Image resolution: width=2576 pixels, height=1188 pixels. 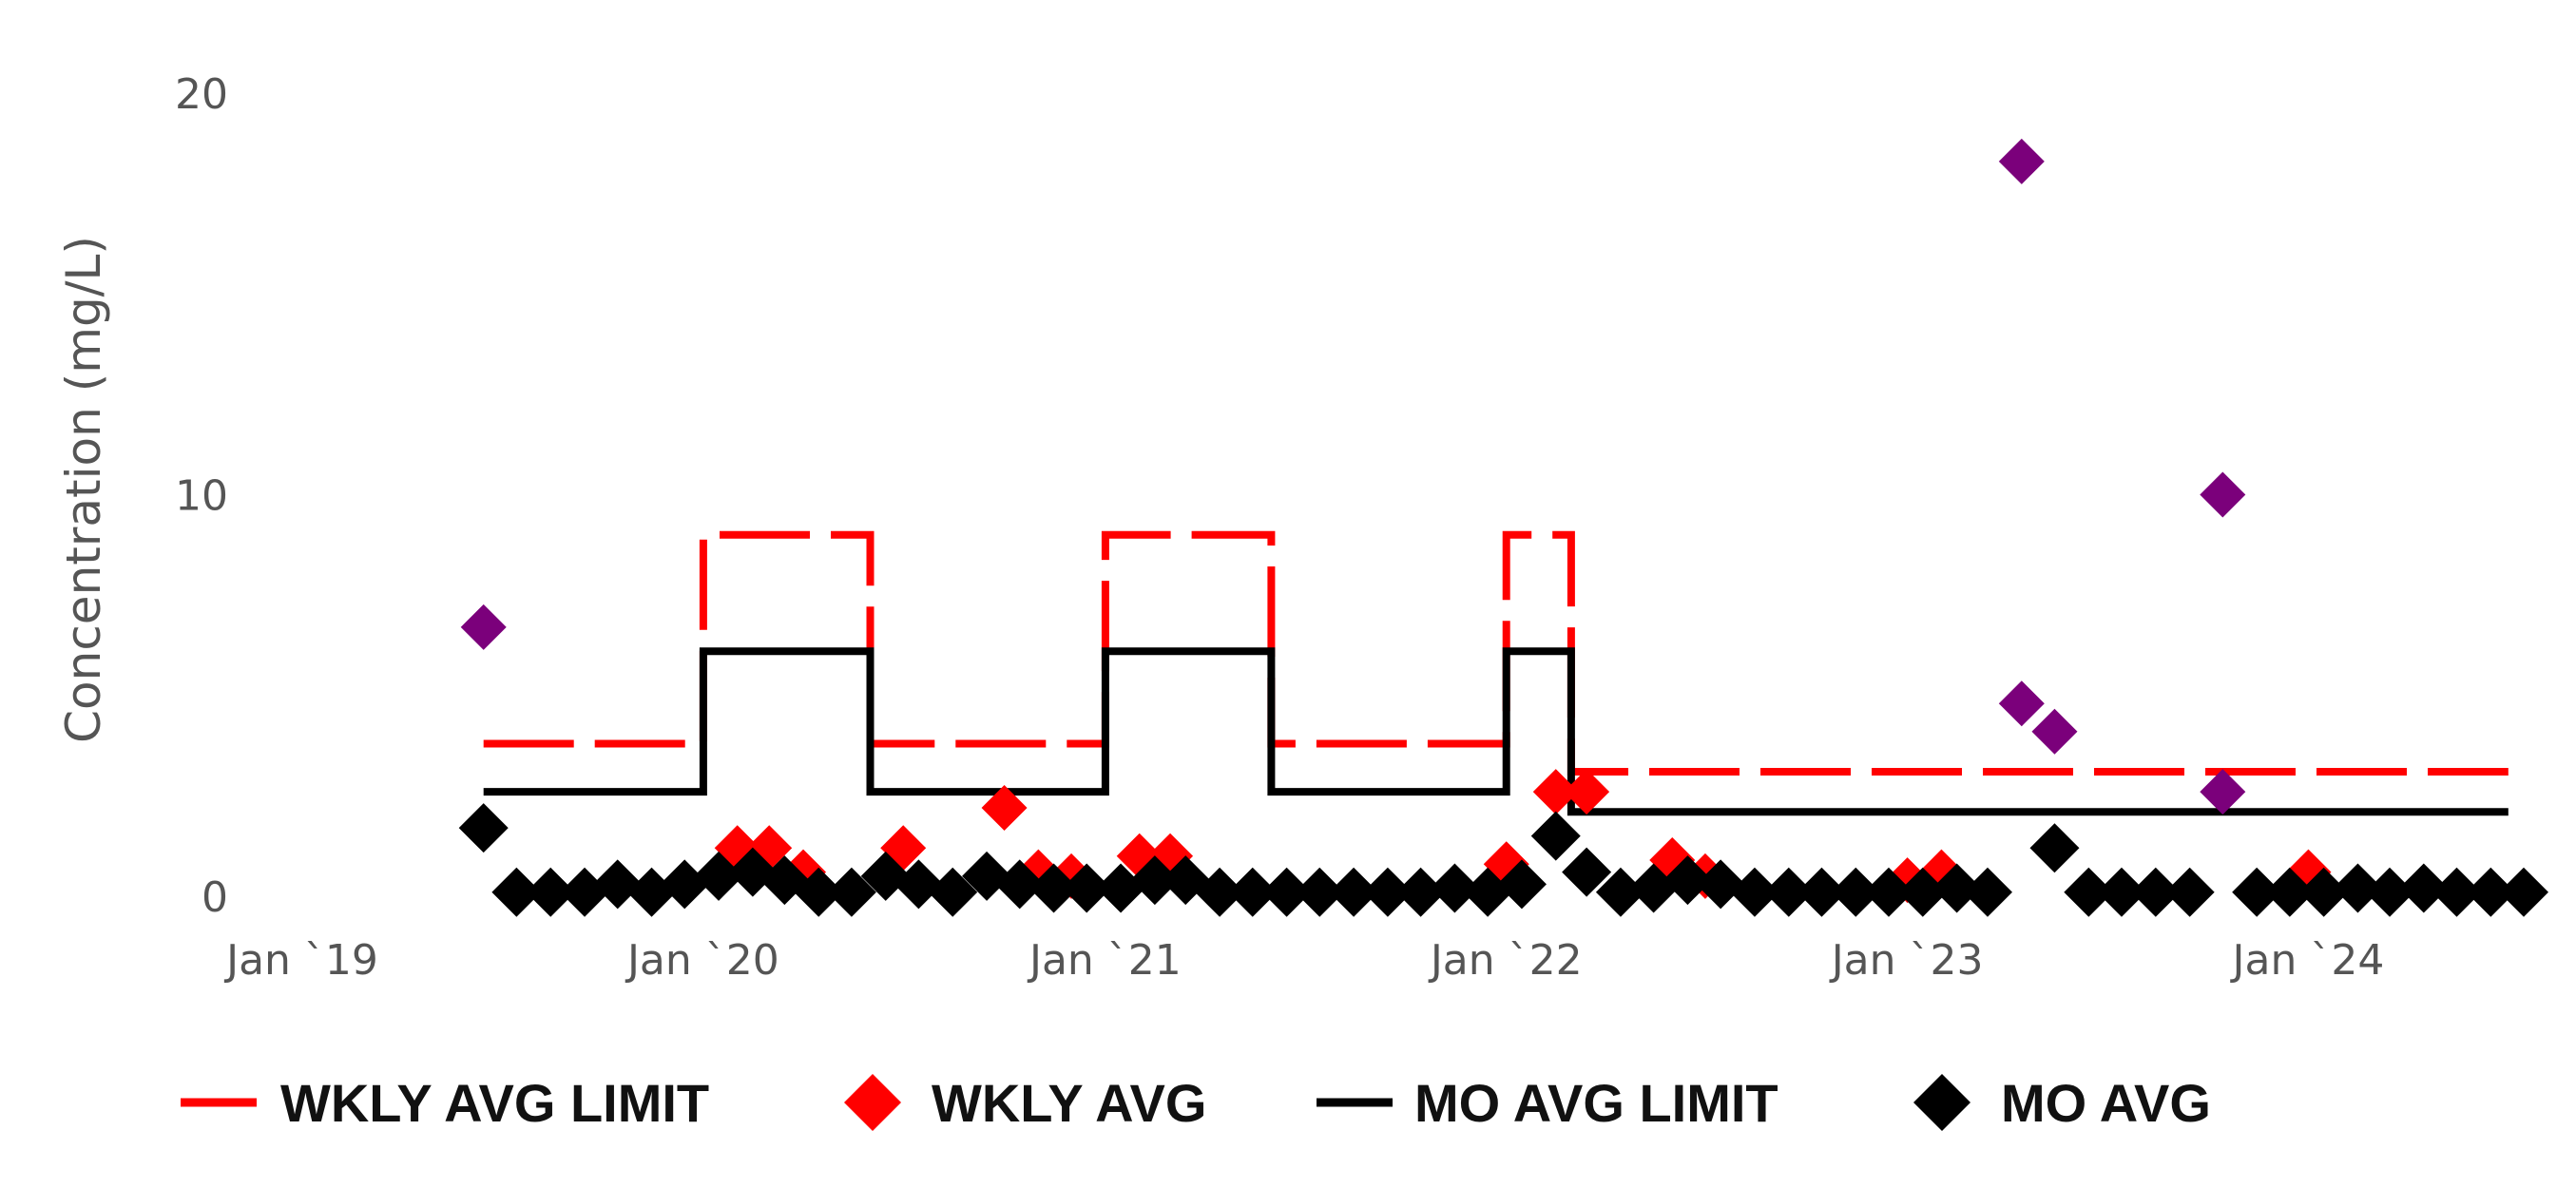 What do you see at coordinates (215, 897) in the screenshot?
I see `y-tick-label: 0` at bounding box center [215, 897].